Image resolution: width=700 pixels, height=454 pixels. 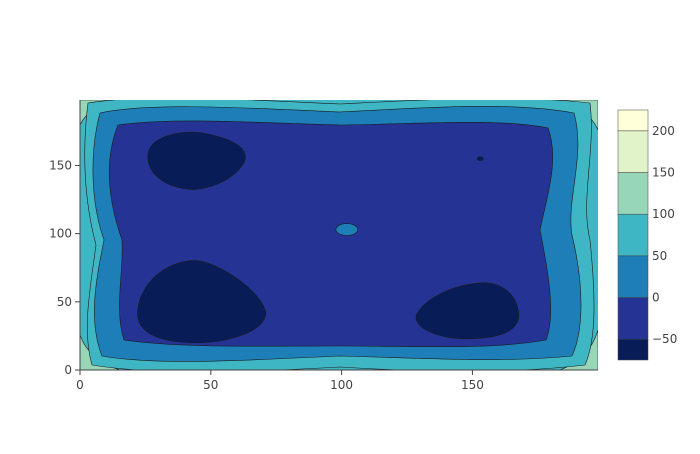 What do you see at coordinates (347, 229) in the screenshot?
I see `contour-bump-center` at bounding box center [347, 229].